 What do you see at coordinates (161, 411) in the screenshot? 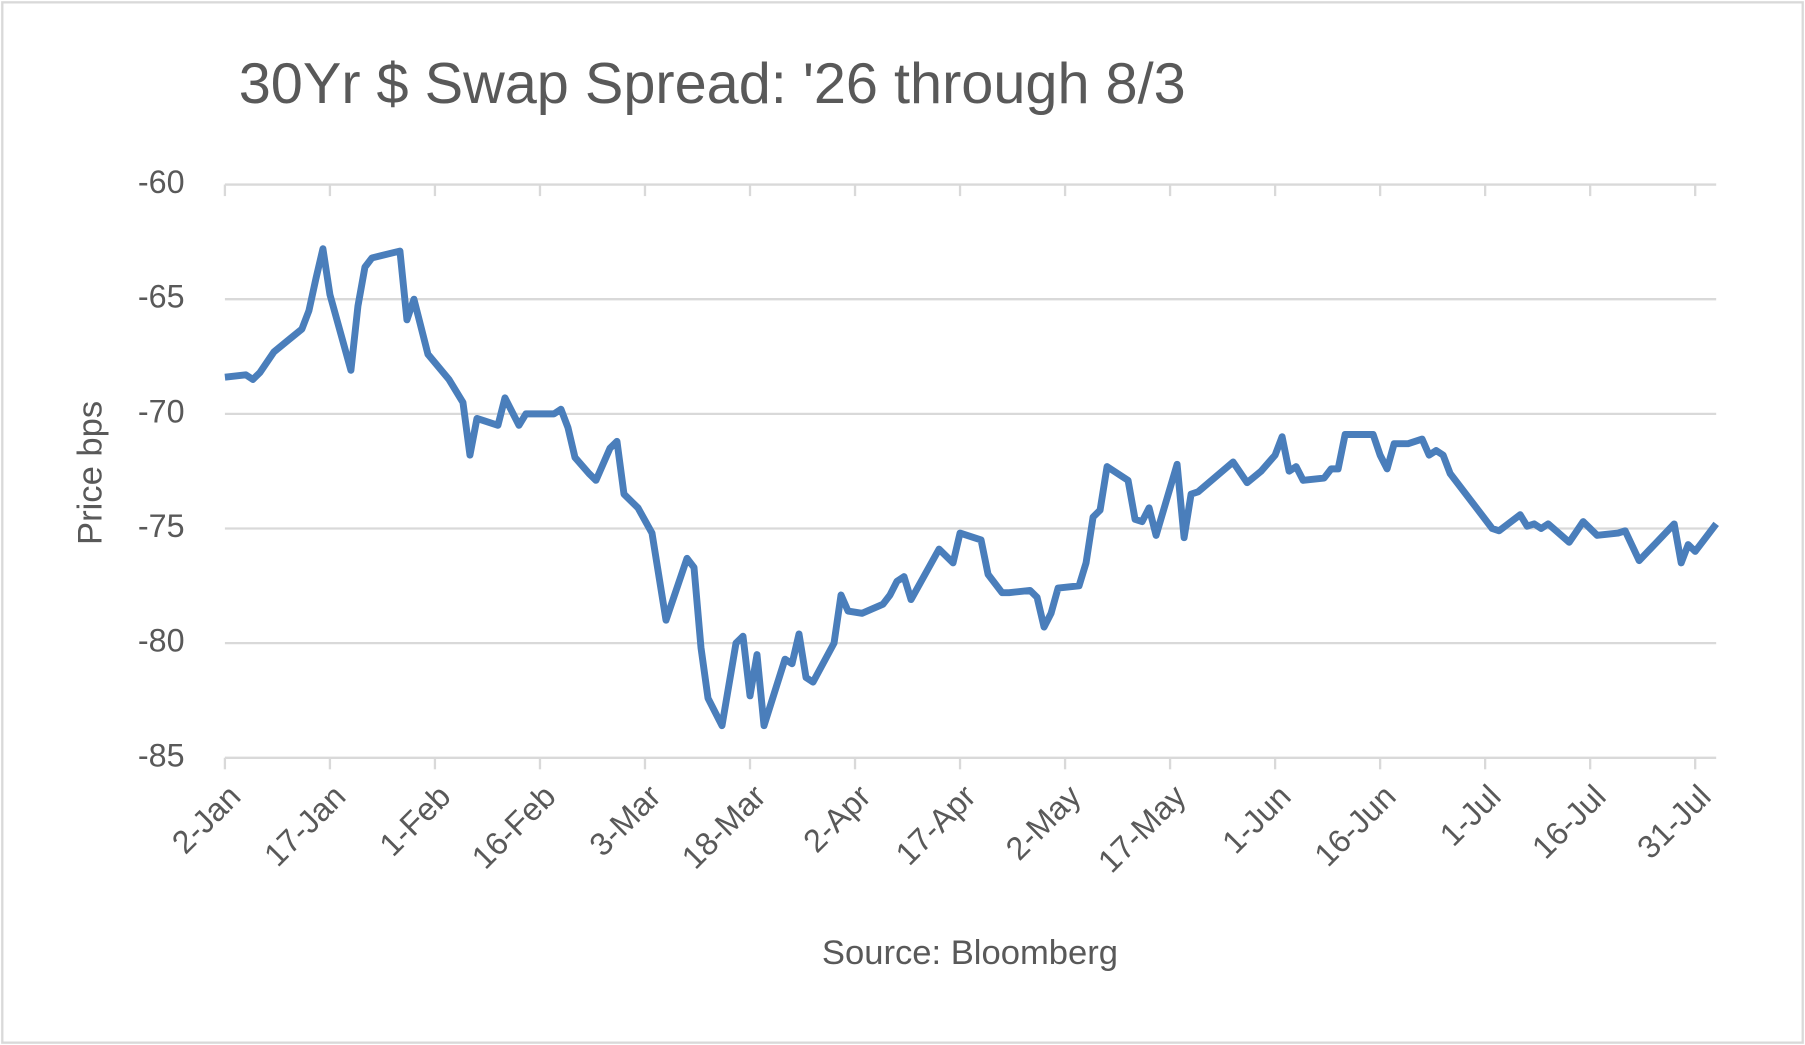
I see `y-tick-label: -70` at bounding box center [161, 411].